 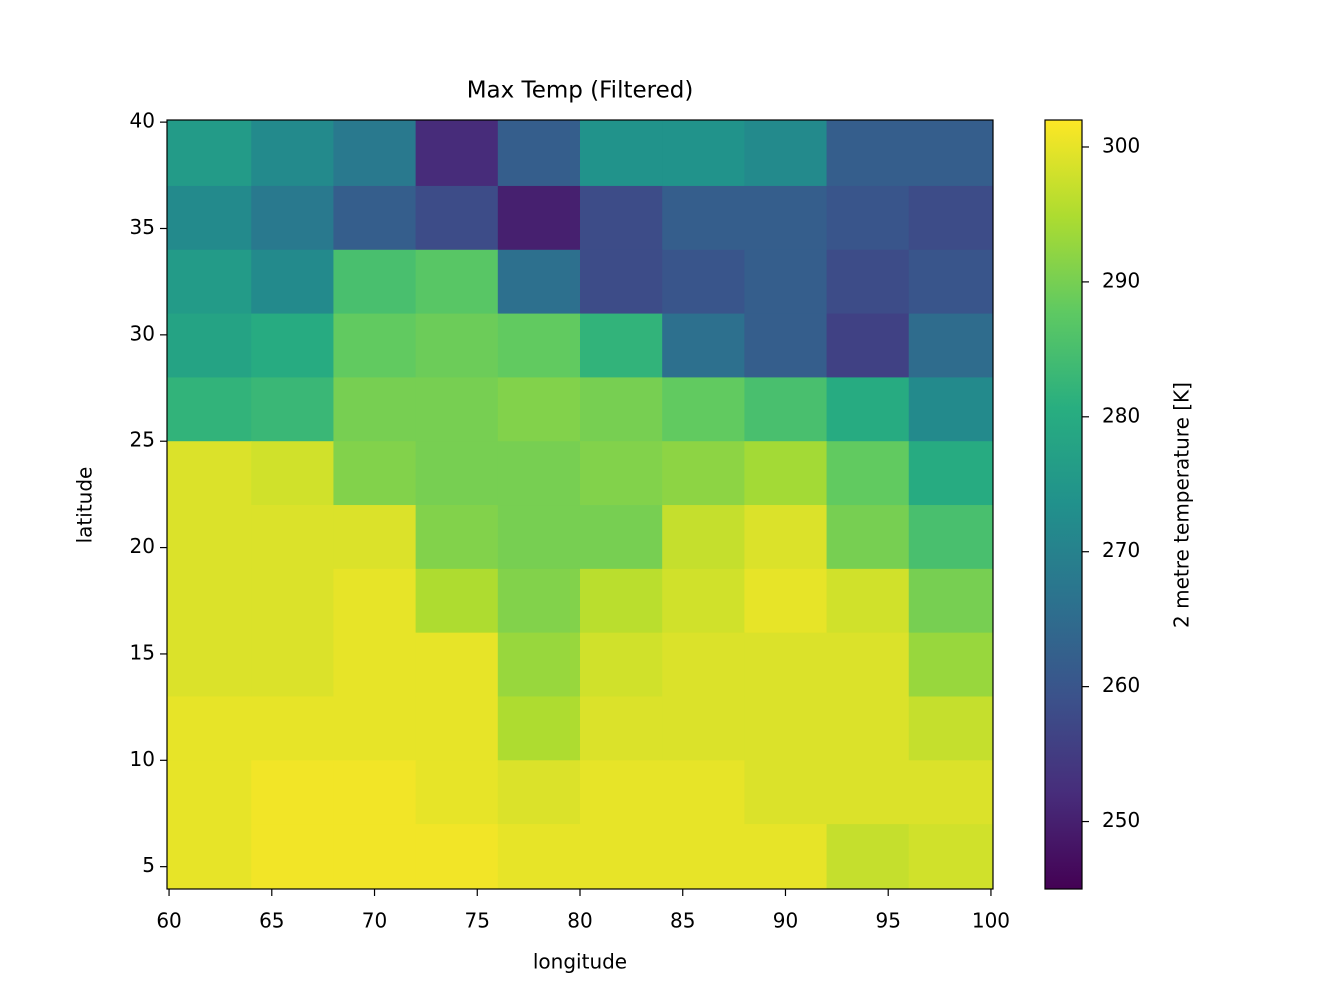 I want to click on colorbar, so click(x=1063, y=504).